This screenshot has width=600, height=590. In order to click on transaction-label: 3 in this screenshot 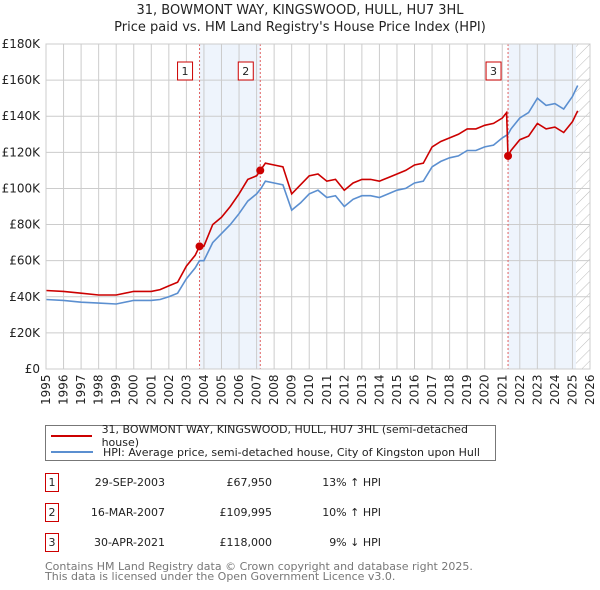, I will do `click(493, 71)`.